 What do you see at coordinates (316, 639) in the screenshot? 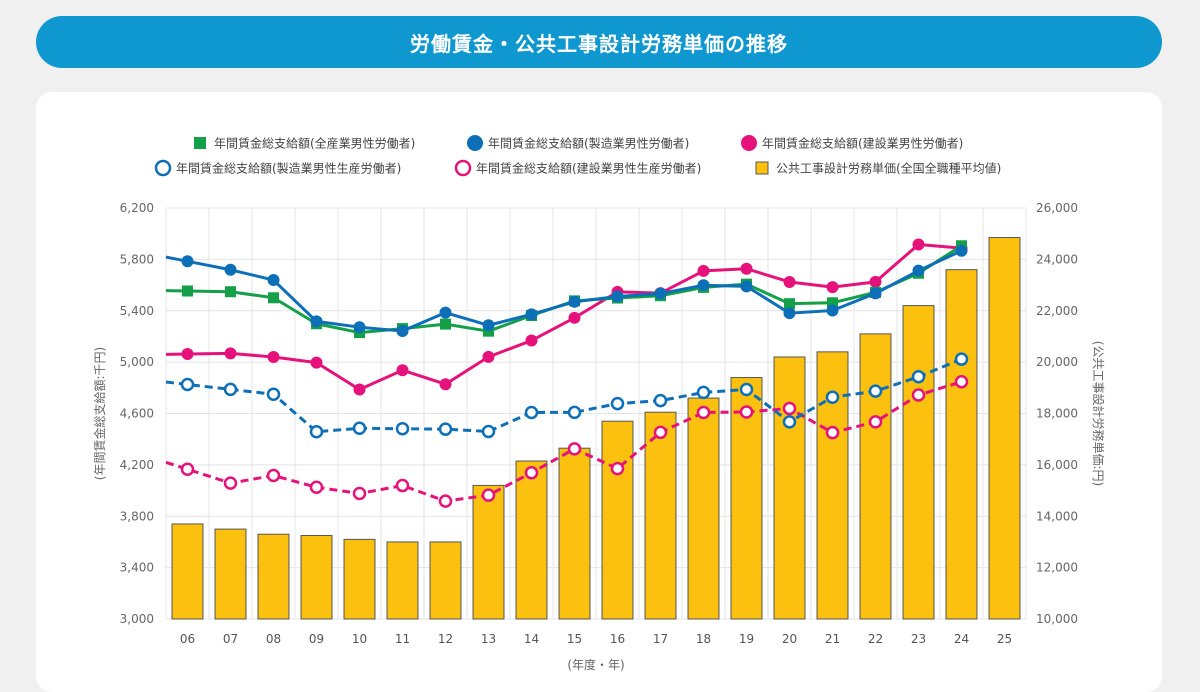
I see `x-tick-label: 09` at bounding box center [316, 639].